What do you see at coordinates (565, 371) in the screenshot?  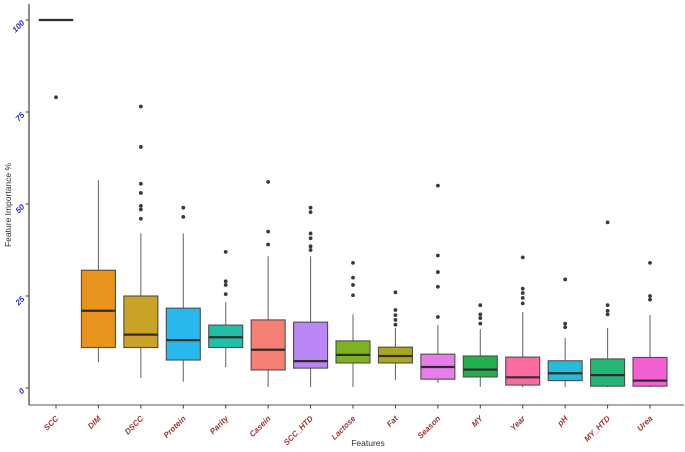 I see `box-pH` at bounding box center [565, 371].